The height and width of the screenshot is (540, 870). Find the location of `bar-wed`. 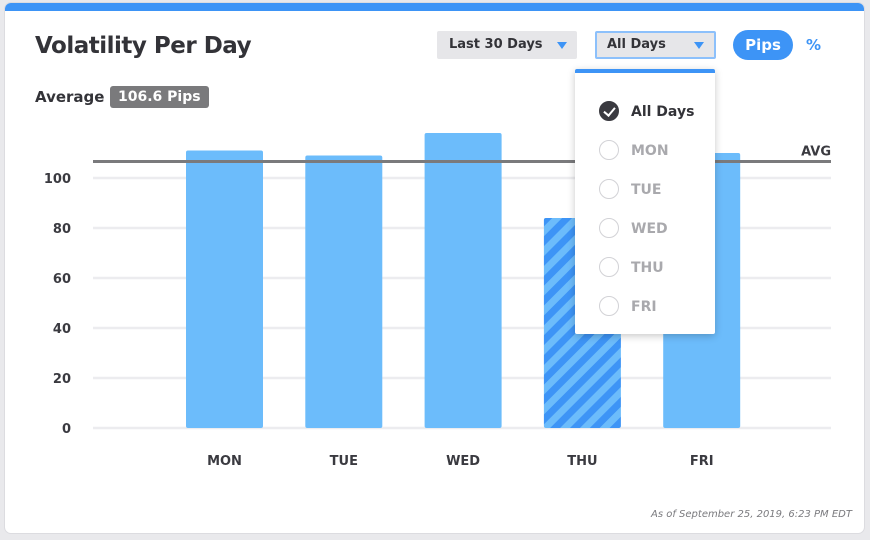

bar-wed is located at coordinates (463, 280).